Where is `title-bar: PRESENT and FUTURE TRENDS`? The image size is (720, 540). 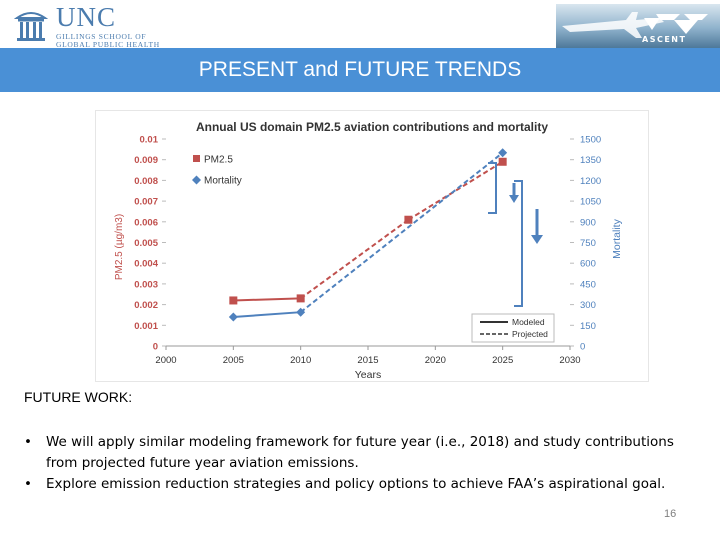 title-bar: PRESENT and FUTURE TRENDS is located at coordinates (360, 70).